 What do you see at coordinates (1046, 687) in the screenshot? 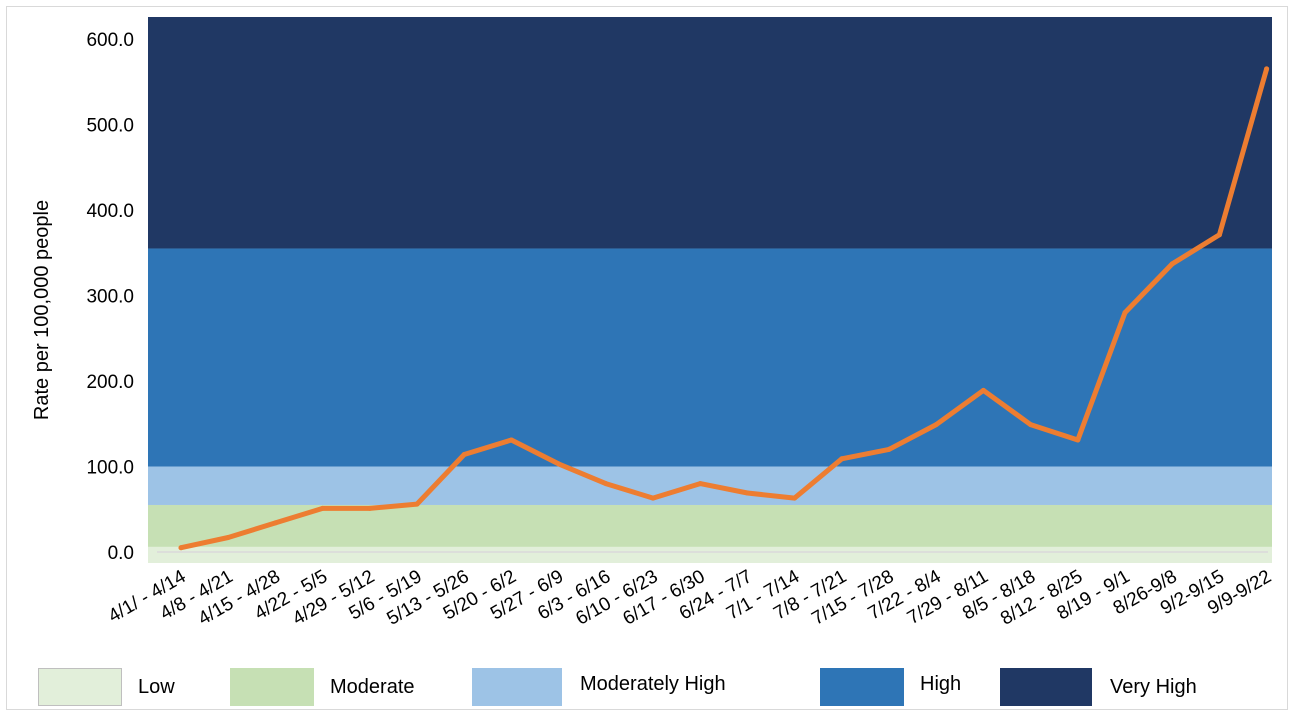
I see `legend-swatch-very-high` at bounding box center [1046, 687].